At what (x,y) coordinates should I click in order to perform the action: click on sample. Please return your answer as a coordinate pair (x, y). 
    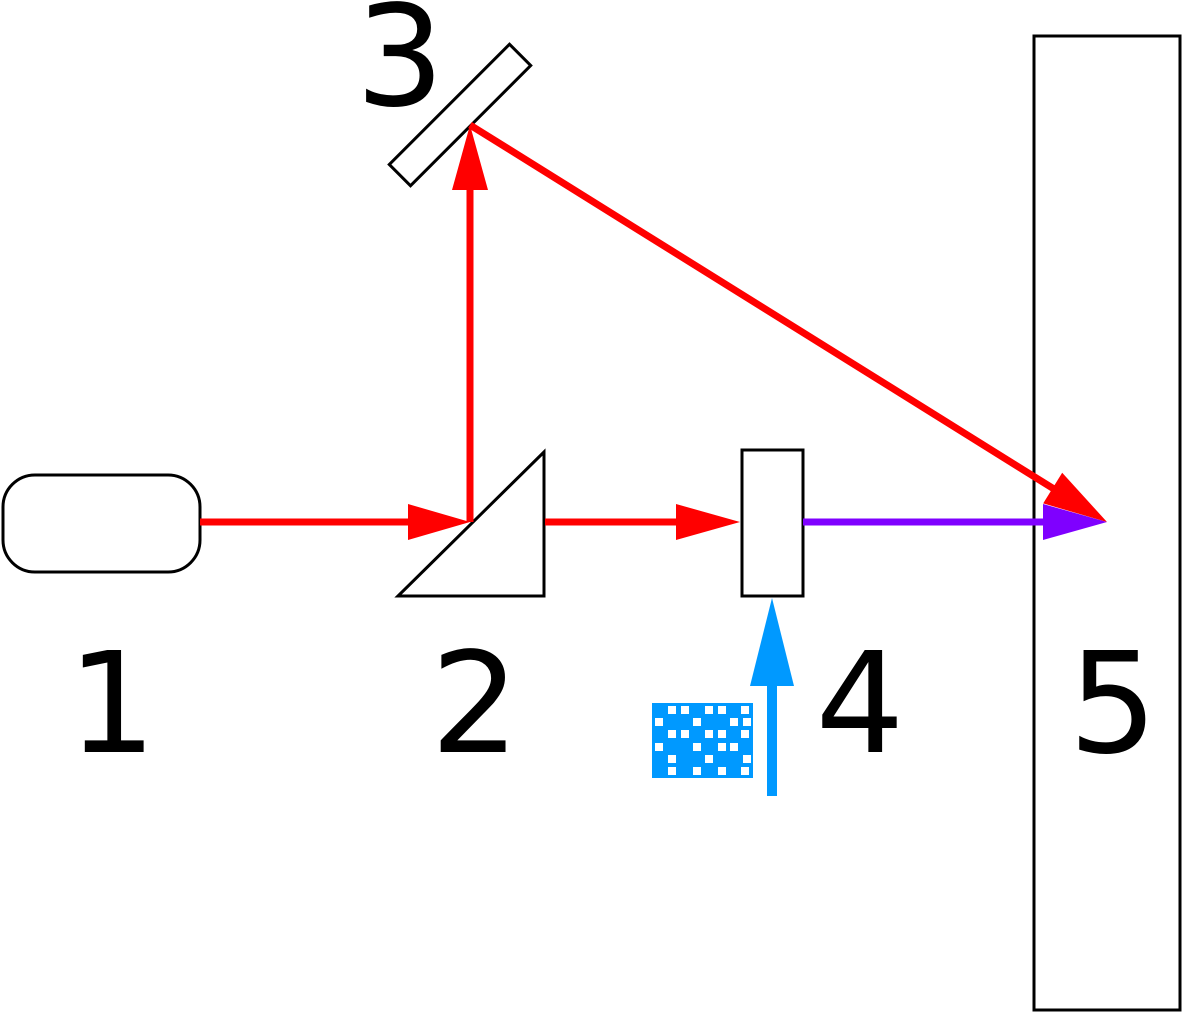
    Looking at the image, I should click on (772, 523).